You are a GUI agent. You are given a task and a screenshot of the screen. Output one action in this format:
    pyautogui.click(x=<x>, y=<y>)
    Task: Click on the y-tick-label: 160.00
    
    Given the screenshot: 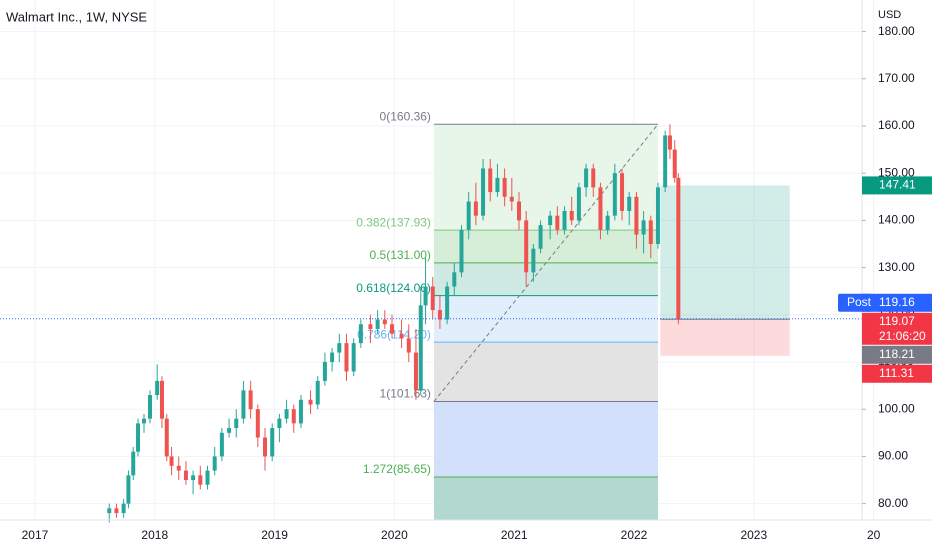 What is the action you would take?
    pyautogui.click(x=896, y=125)
    